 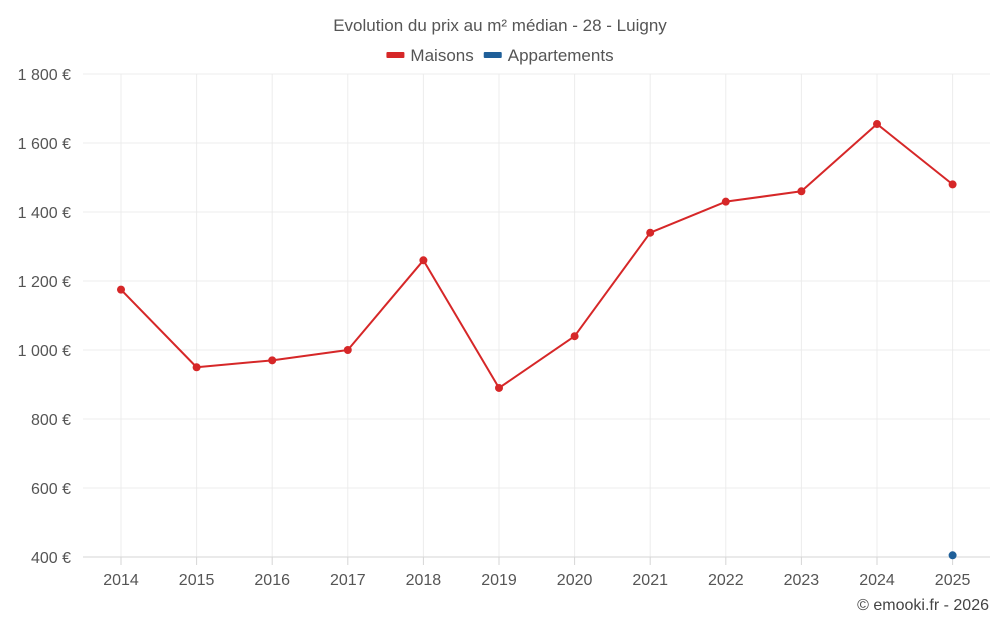 I want to click on y-tick-label: 400 €, so click(x=51, y=558).